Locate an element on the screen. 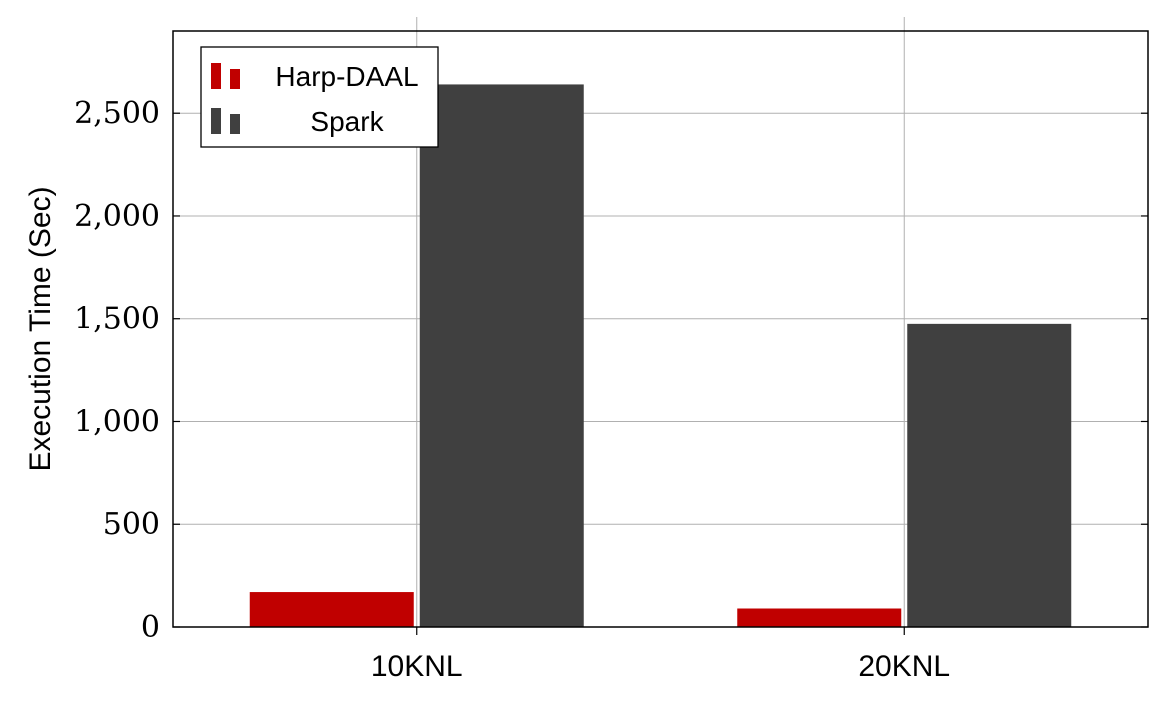  bar-harp-daal-20knl is located at coordinates (819, 617).